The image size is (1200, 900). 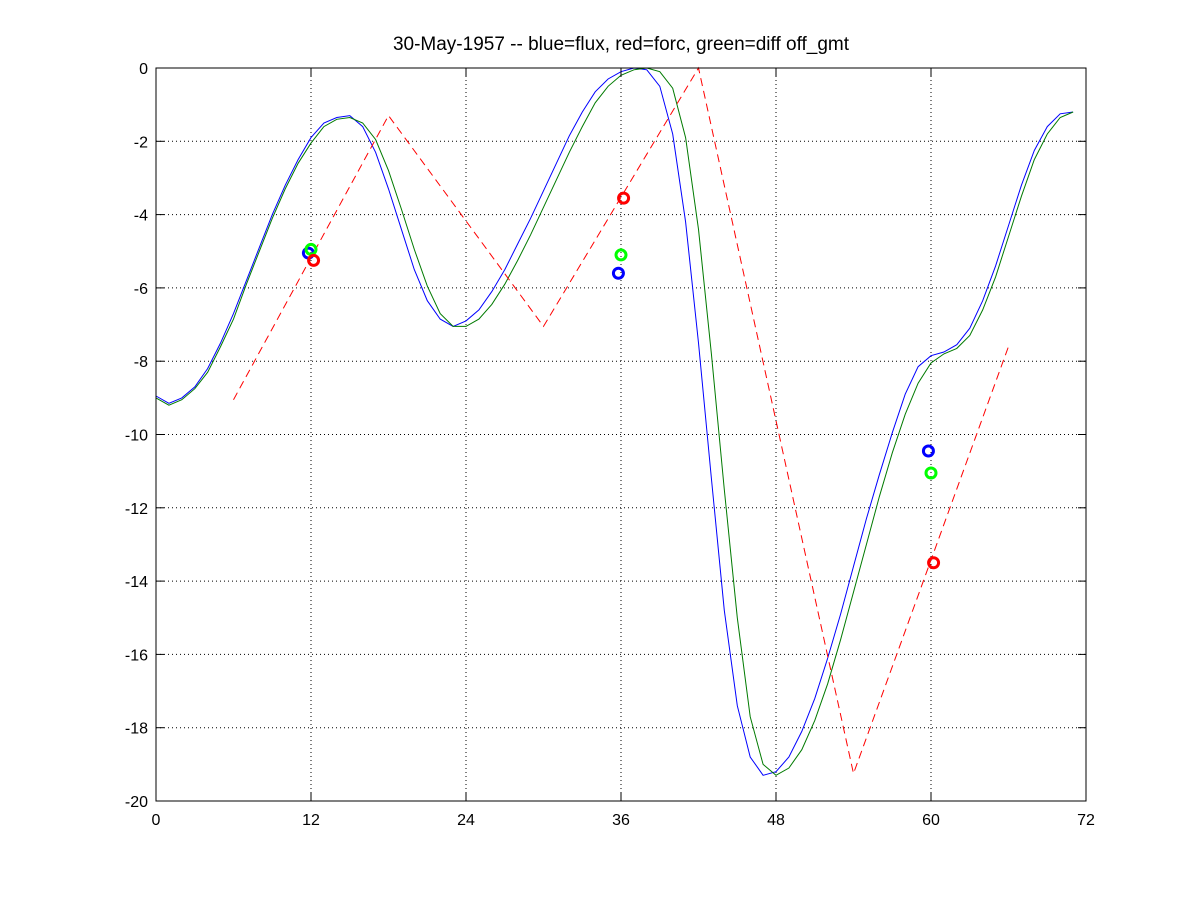 What do you see at coordinates (136, 436) in the screenshot?
I see `y-tick-label: -10` at bounding box center [136, 436].